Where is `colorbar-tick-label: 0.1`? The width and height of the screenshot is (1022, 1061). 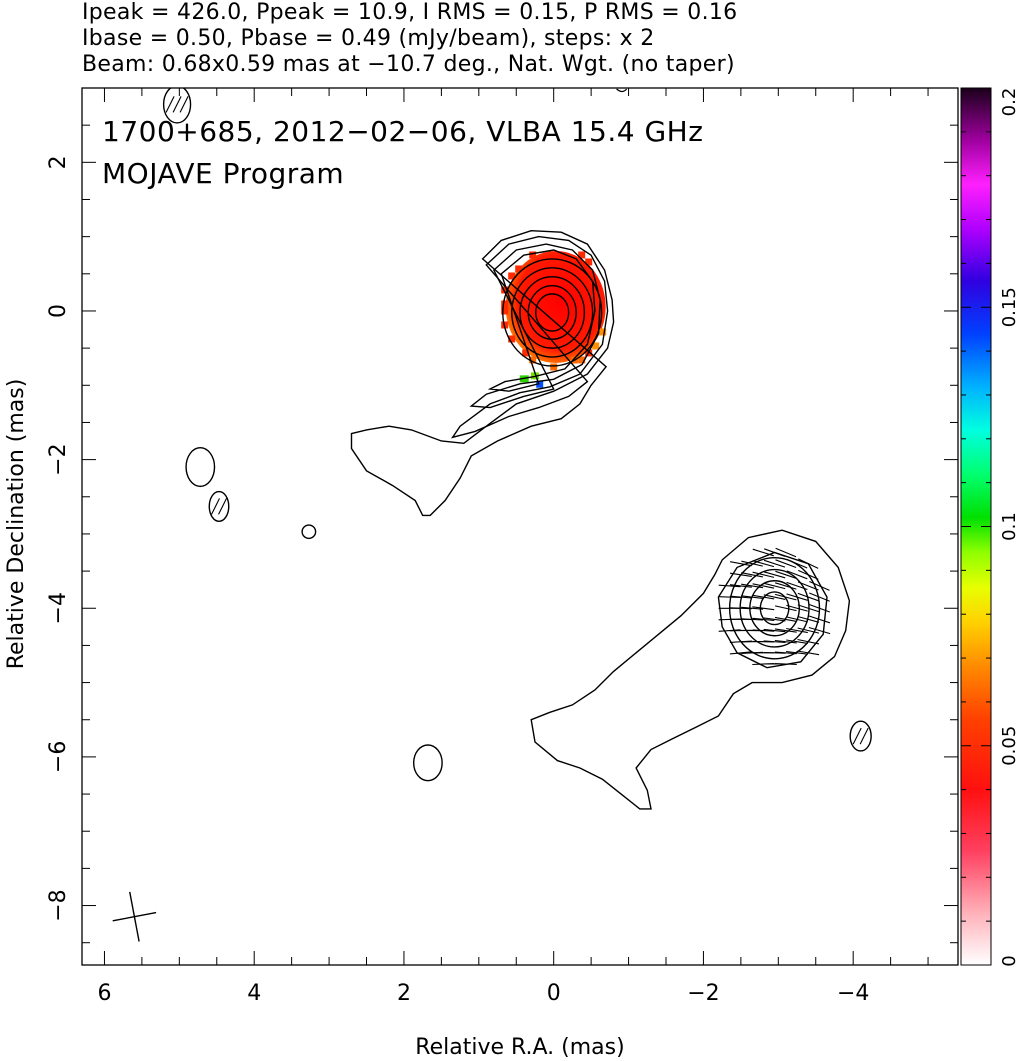
colorbar-tick-label: 0.1 is located at coordinates (1009, 526).